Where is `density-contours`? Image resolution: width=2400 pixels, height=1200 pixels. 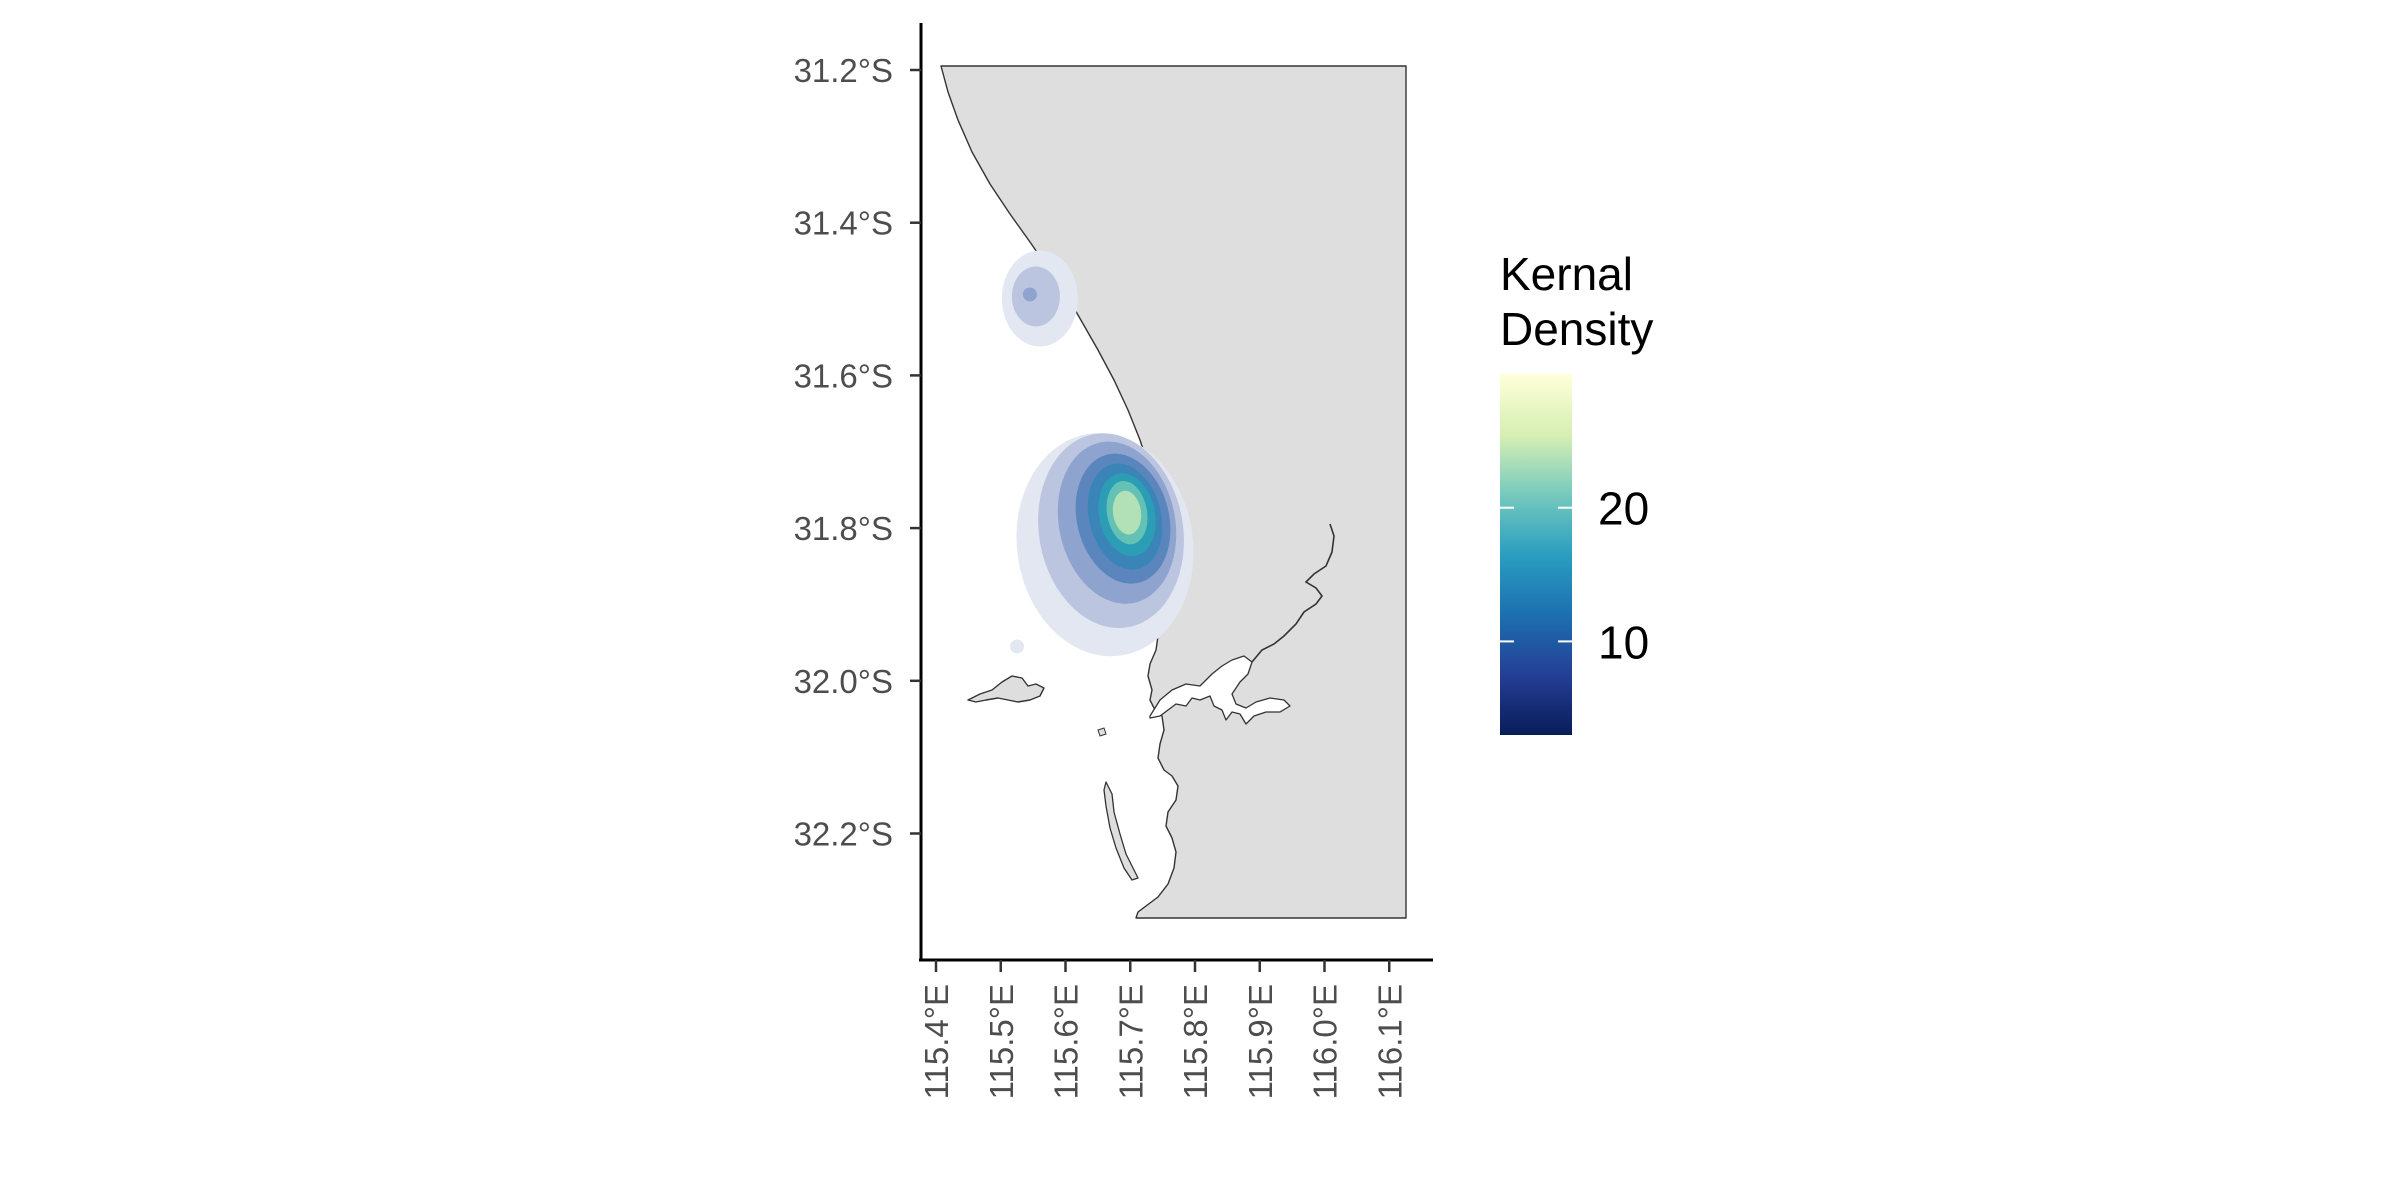 density-contours is located at coordinates (1097, 453).